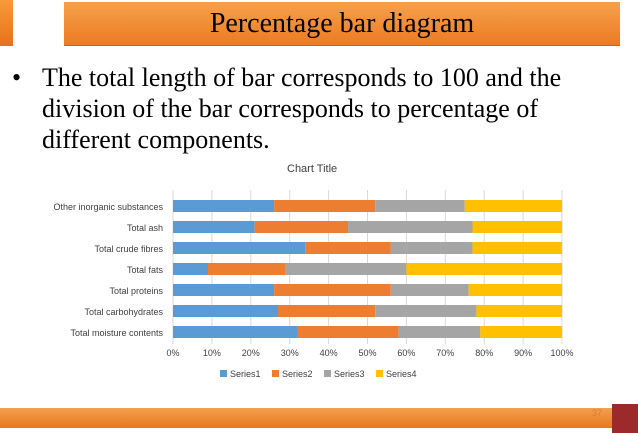  What do you see at coordinates (406, 353) in the screenshot?
I see `x-tick-label: 60%` at bounding box center [406, 353].